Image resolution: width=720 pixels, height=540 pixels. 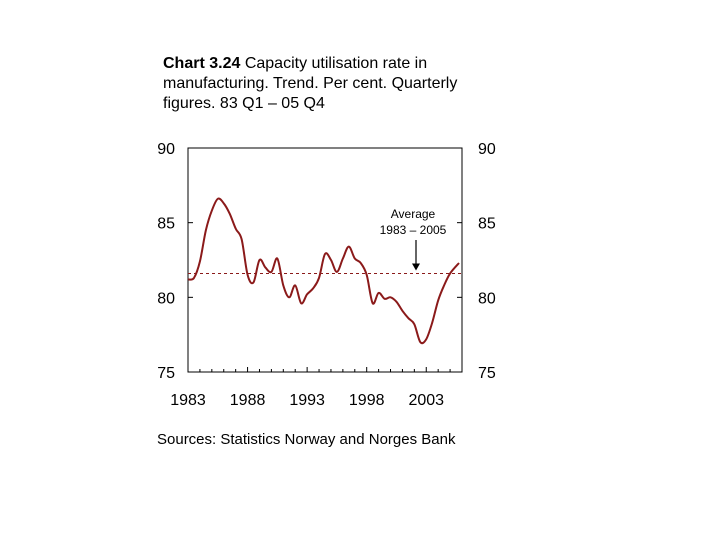 I want to click on average-period-label: 1983 – 2005, so click(x=413, y=230).